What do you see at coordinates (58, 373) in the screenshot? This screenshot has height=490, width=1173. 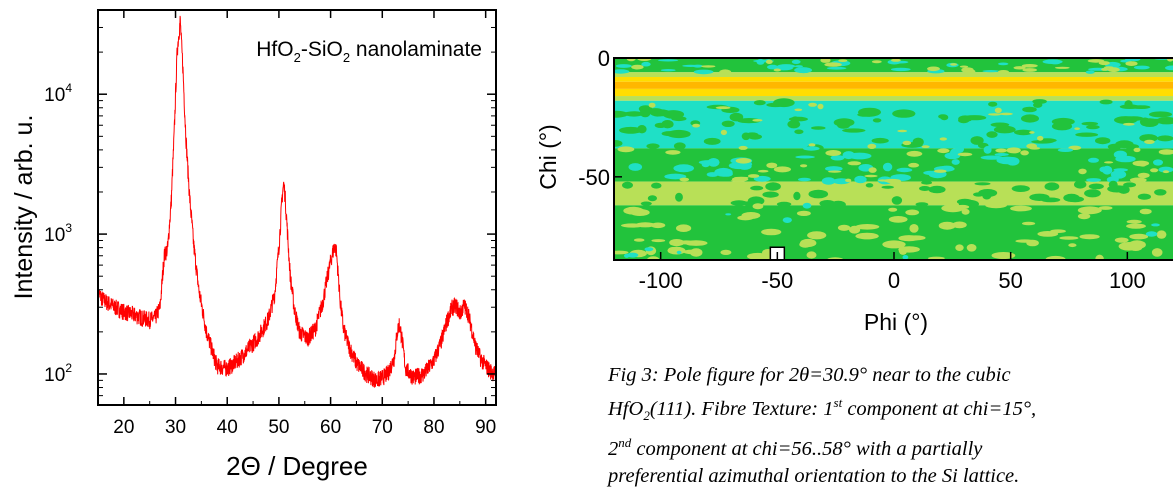 I see `xrd-y-tick-label: 10²` at bounding box center [58, 373].